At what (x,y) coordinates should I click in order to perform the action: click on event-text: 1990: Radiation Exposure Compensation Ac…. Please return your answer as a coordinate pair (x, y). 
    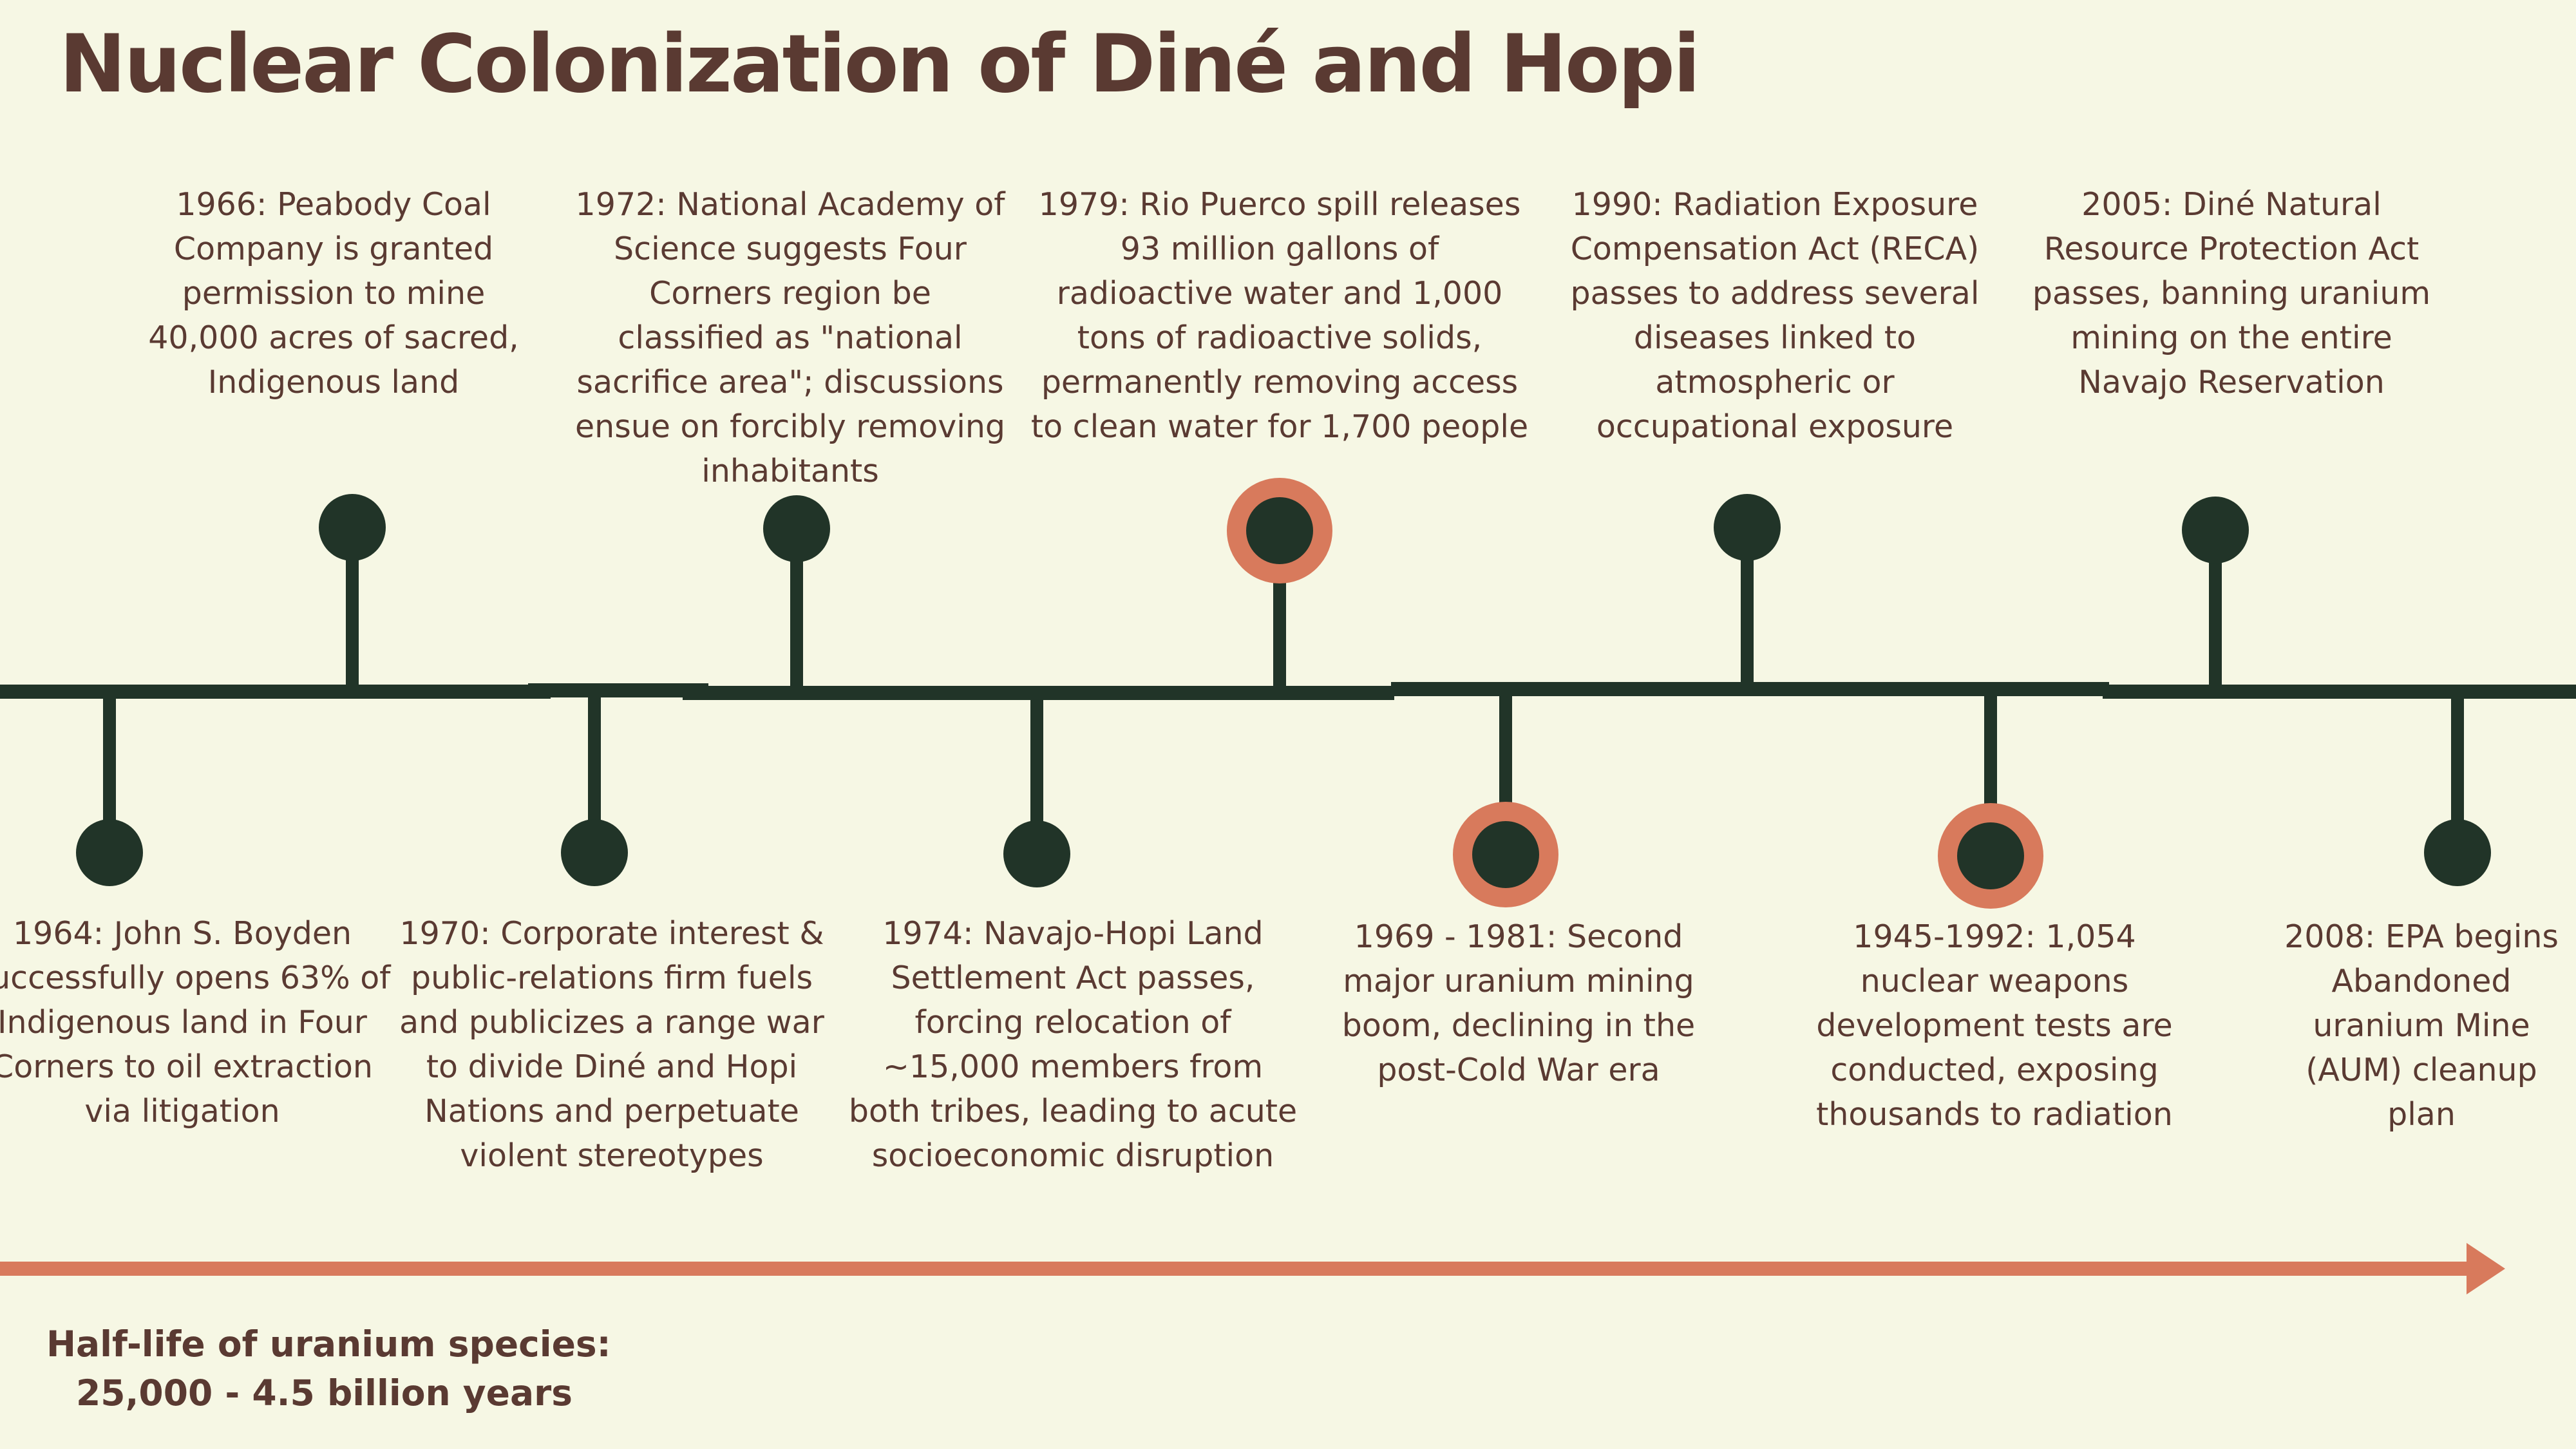
    Looking at the image, I should click on (1775, 315).